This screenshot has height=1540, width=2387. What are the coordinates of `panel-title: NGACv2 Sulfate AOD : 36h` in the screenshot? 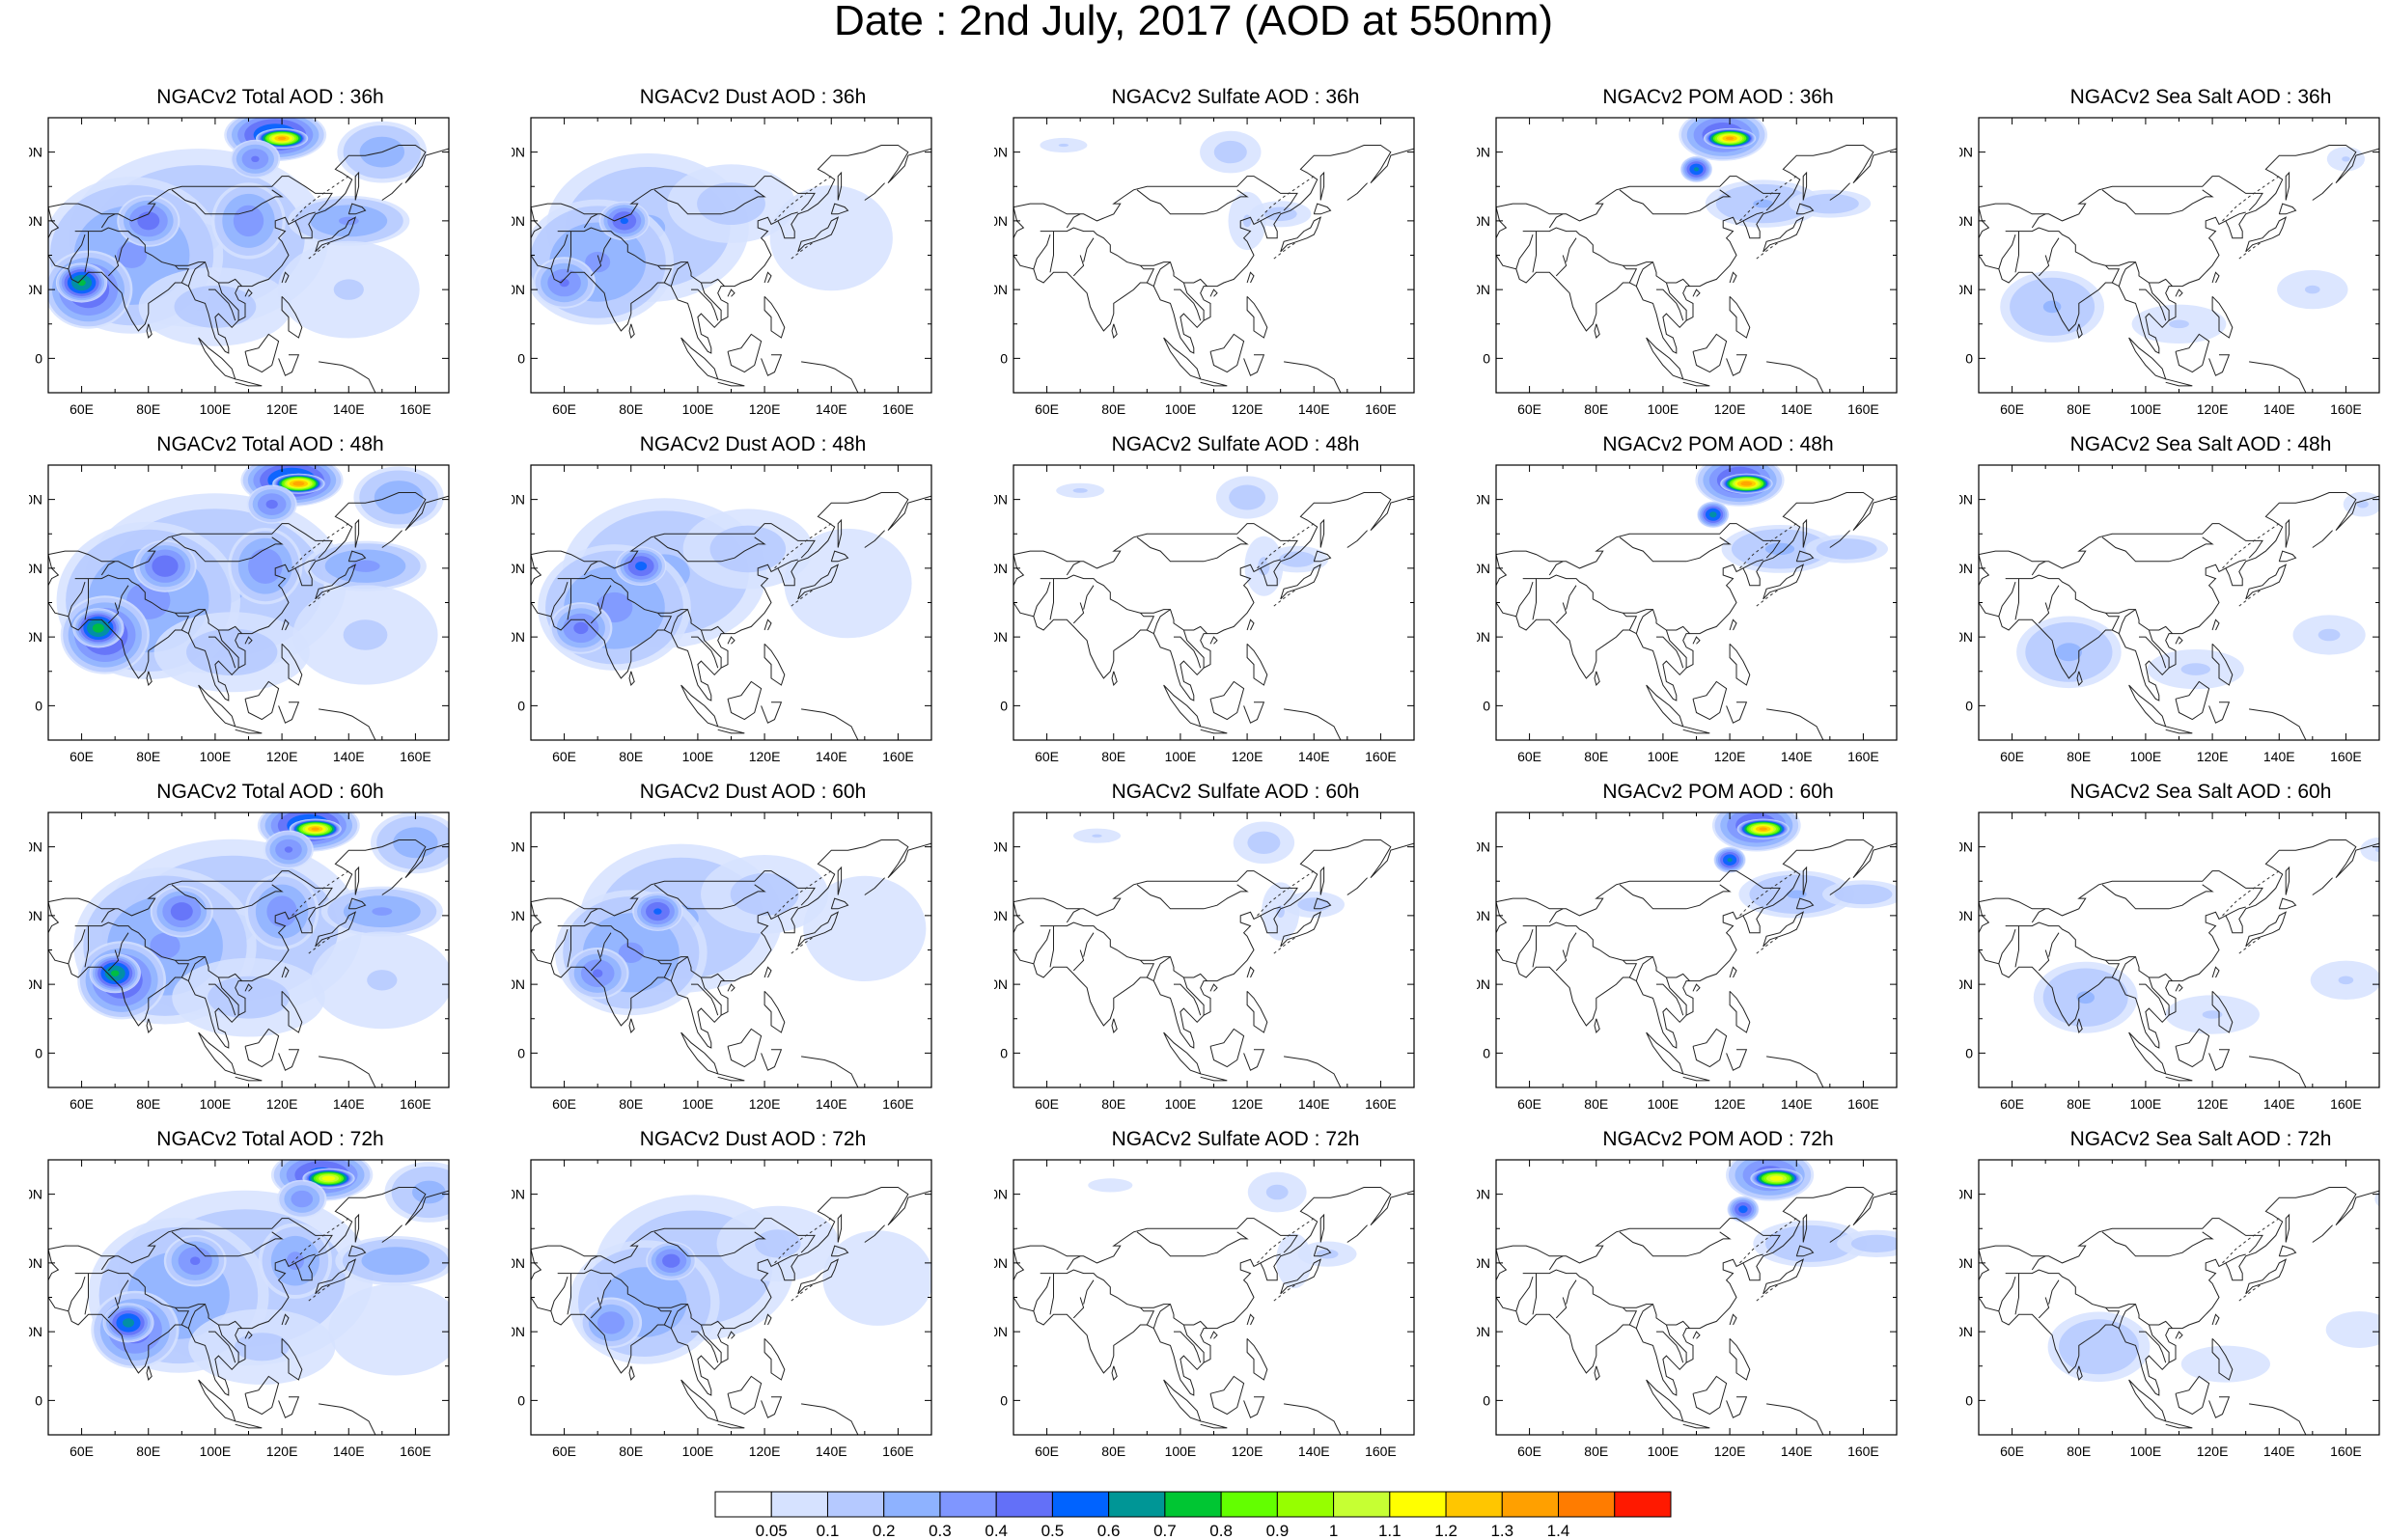 It's located at (1235, 97).